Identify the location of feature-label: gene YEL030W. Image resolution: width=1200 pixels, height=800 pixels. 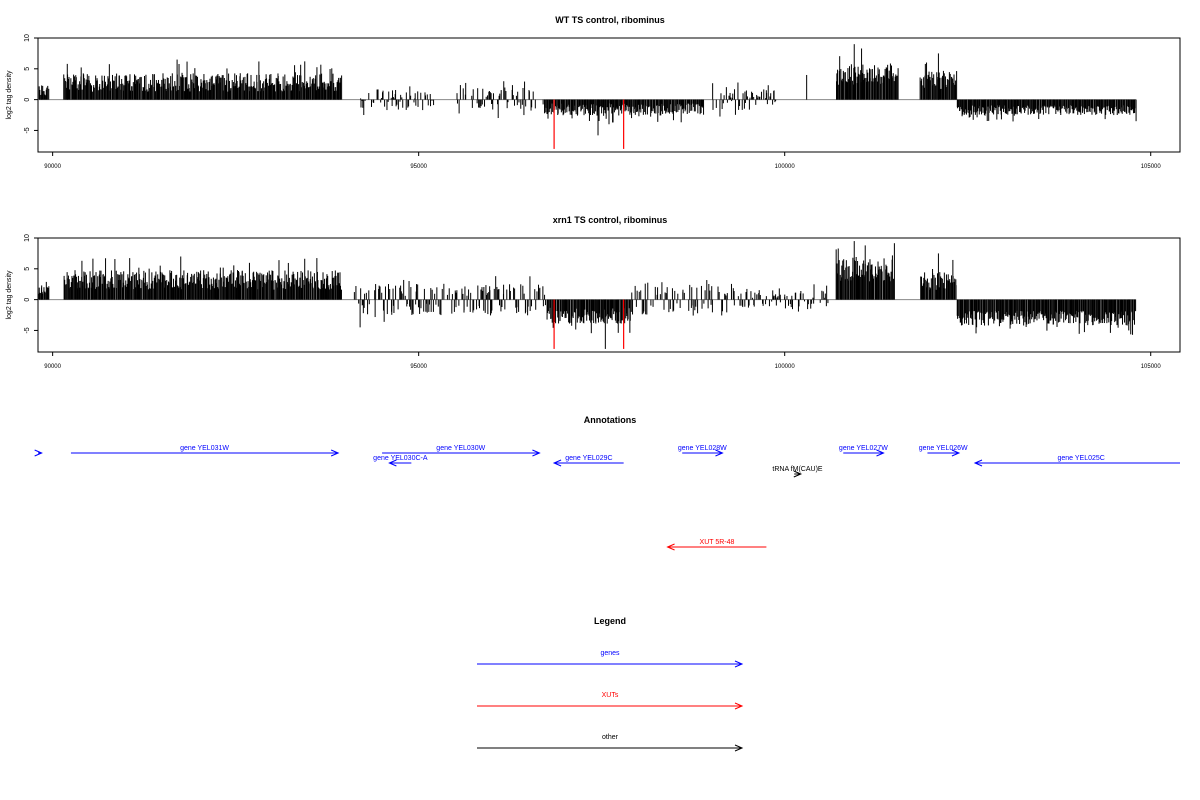
(460, 448).